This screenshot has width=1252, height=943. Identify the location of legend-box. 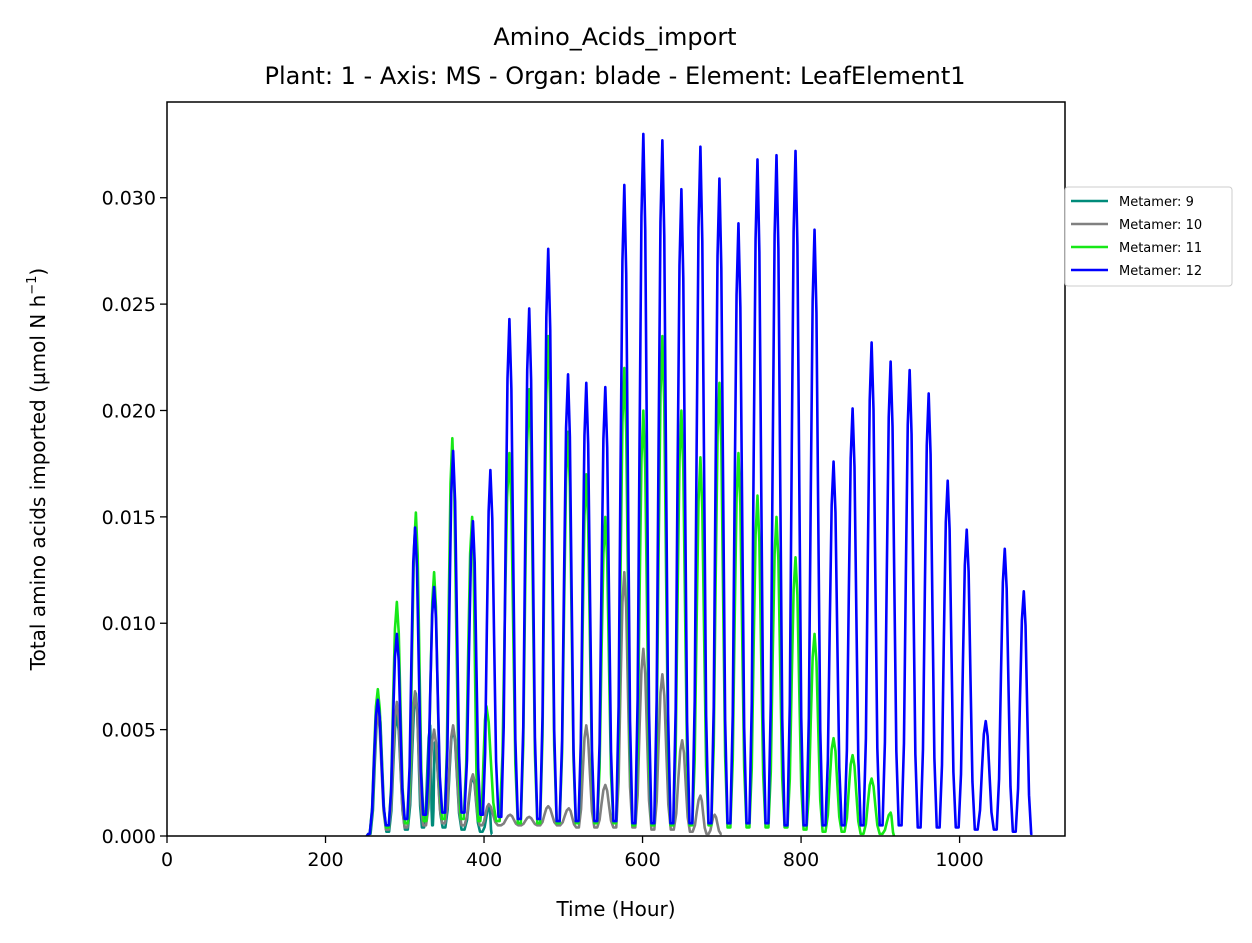
(1148, 236).